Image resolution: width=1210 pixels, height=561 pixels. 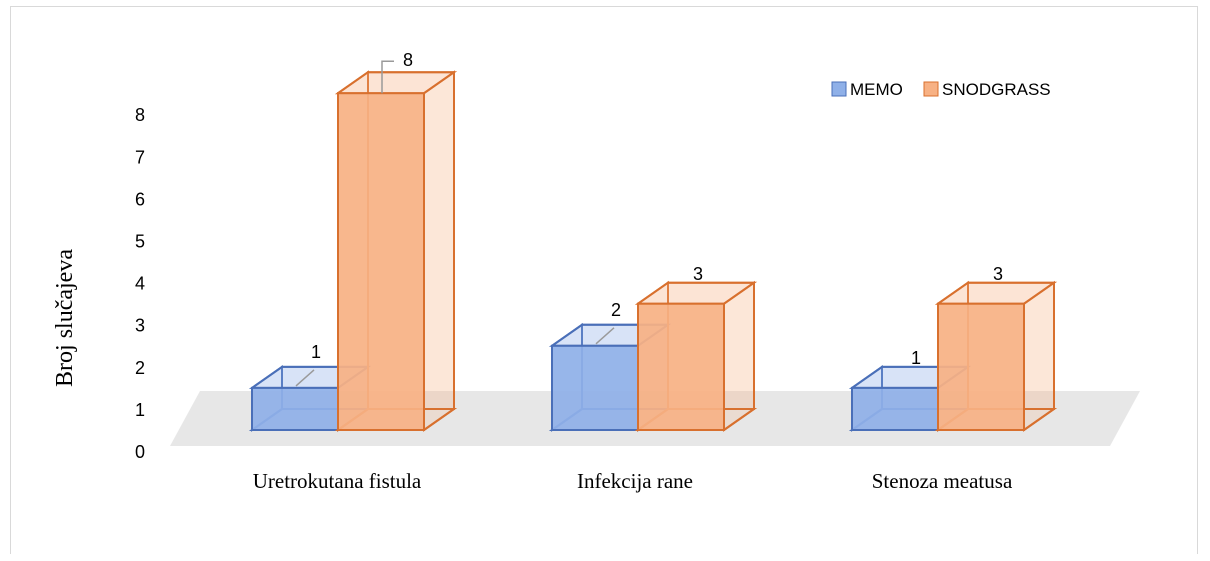 What do you see at coordinates (140, 368) in the screenshot?
I see `y-tick-label: 2` at bounding box center [140, 368].